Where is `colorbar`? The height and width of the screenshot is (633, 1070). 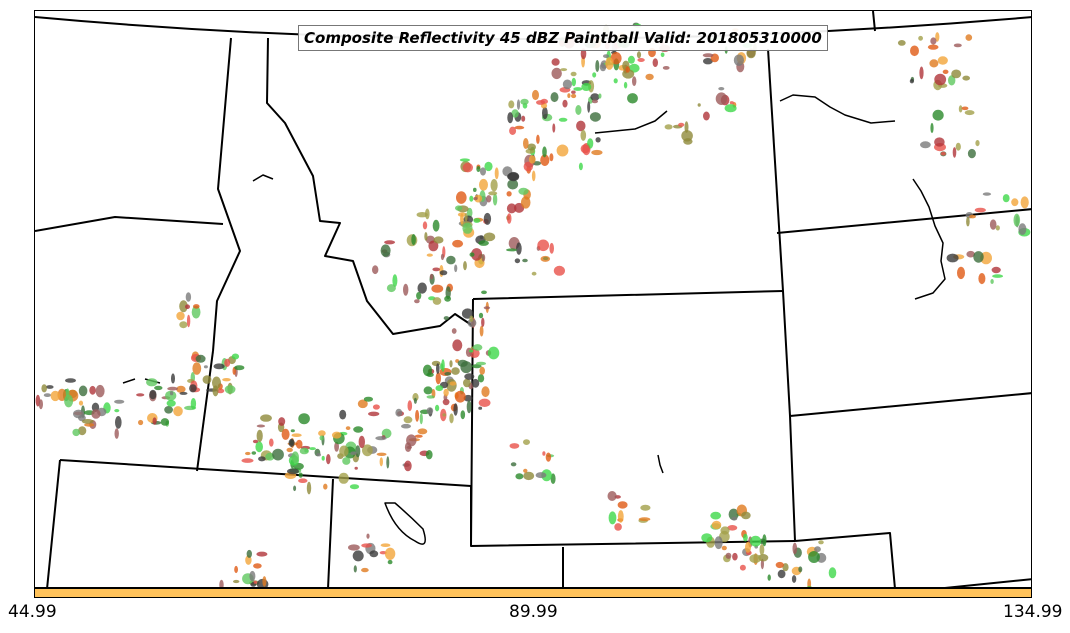 colorbar is located at coordinates (533, 593).